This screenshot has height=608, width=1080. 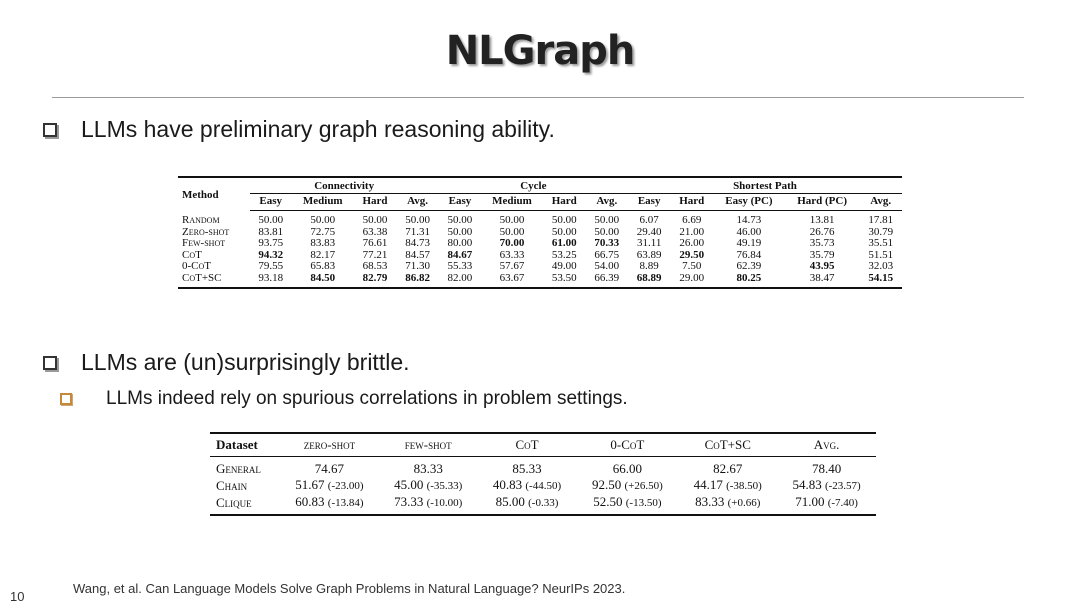 I want to click on score-value: 51.67, so click(x=310, y=484).